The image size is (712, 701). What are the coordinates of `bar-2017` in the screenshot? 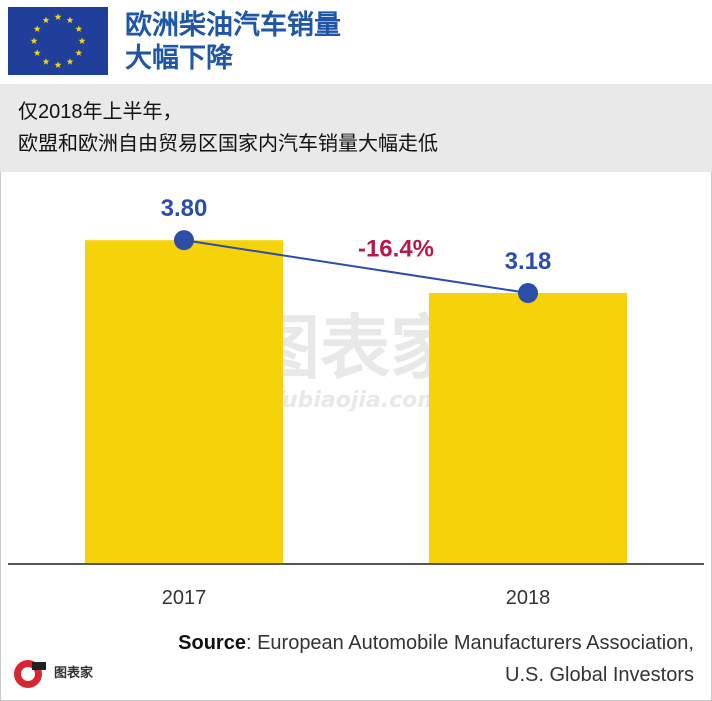 It's located at (184, 402).